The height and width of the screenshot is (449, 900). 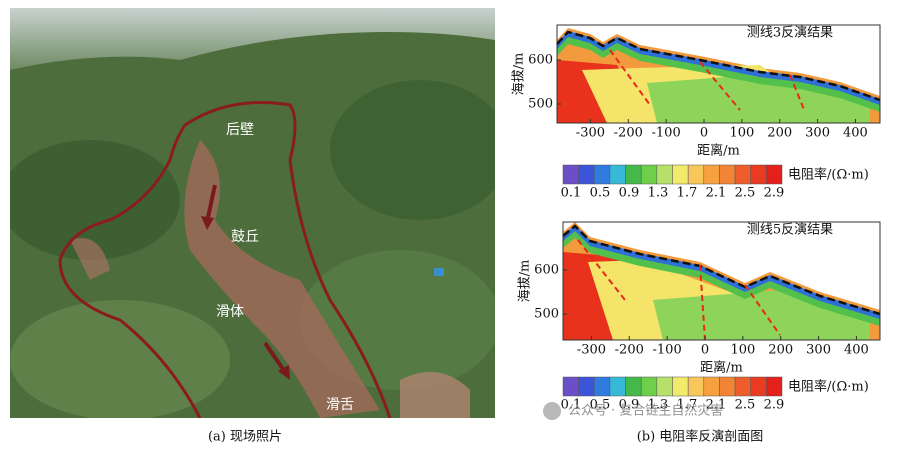 I want to click on watermark: 公众号 · 复合链生自然灾害, so click(x=645, y=411).